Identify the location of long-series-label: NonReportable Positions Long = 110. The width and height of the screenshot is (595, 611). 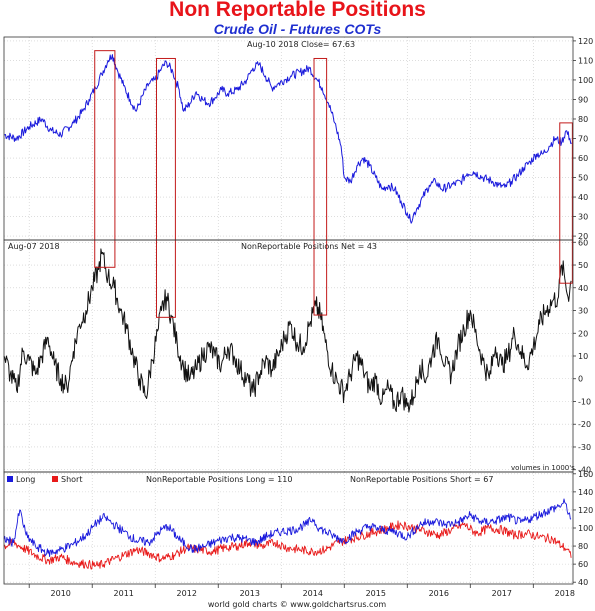
(219, 479).